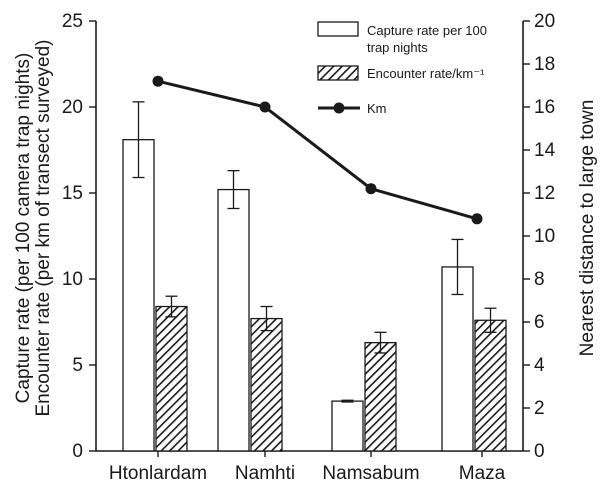  Describe the element at coordinates (72, 21) in the screenshot. I see `left-tick-label: 25` at that location.